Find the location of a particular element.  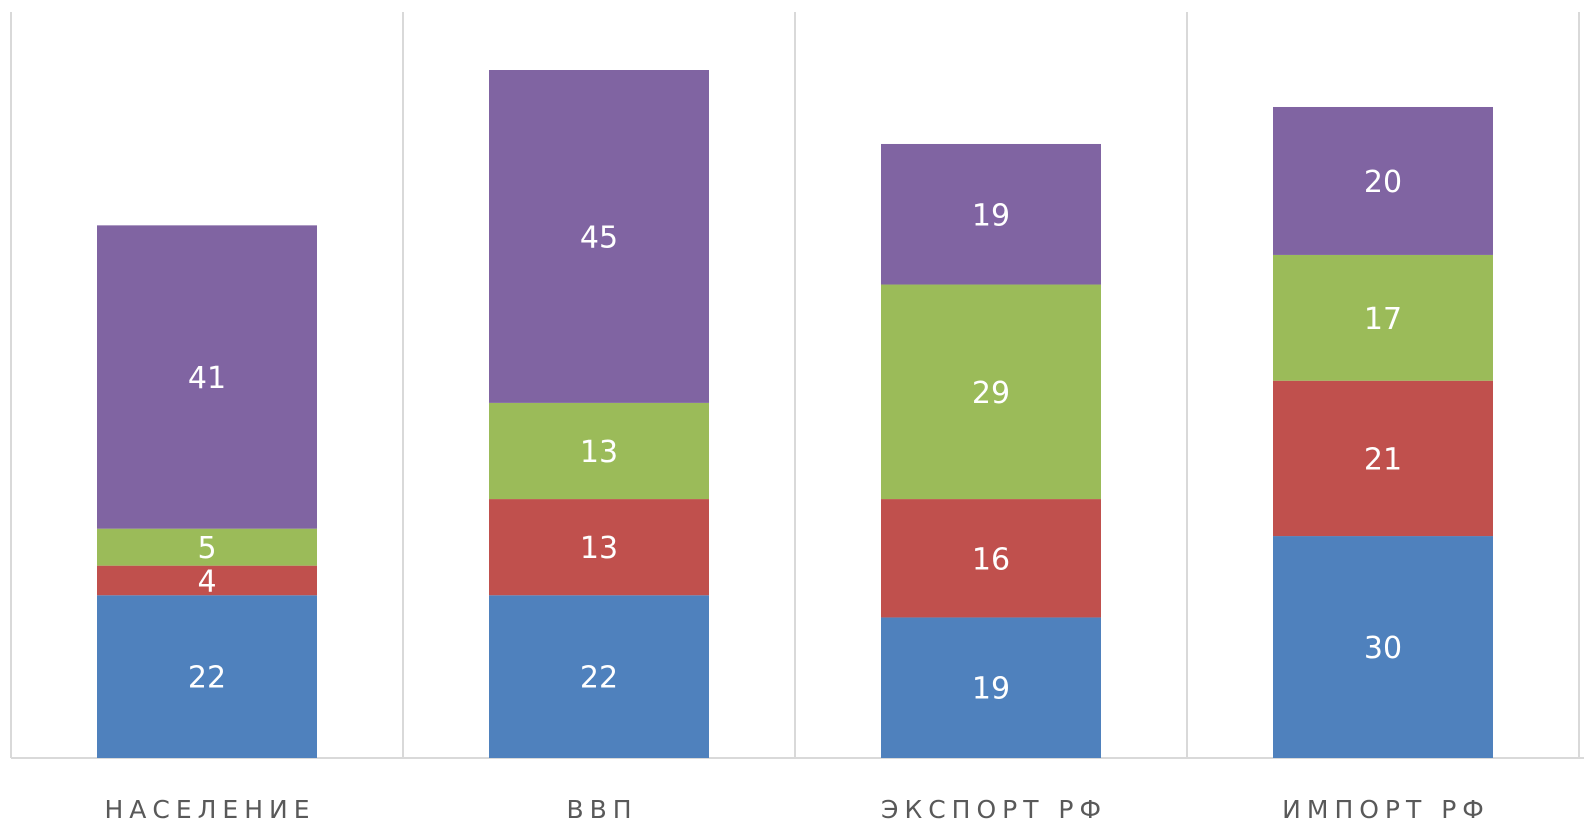

data-label: 16 is located at coordinates (991, 559).